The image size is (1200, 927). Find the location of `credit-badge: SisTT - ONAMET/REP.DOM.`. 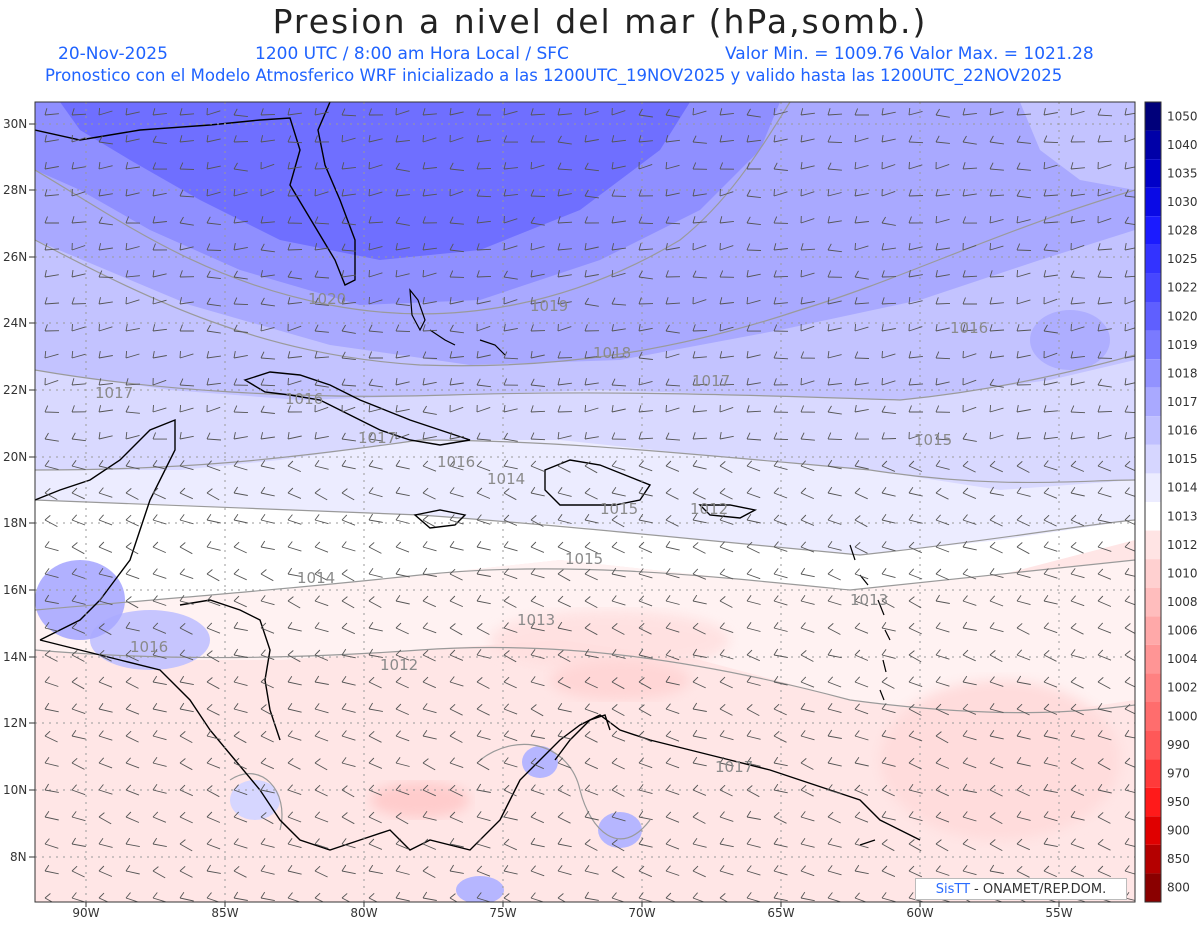

credit-badge: SisTT - ONAMET/REP.DOM. is located at coordinates (1021, 889).